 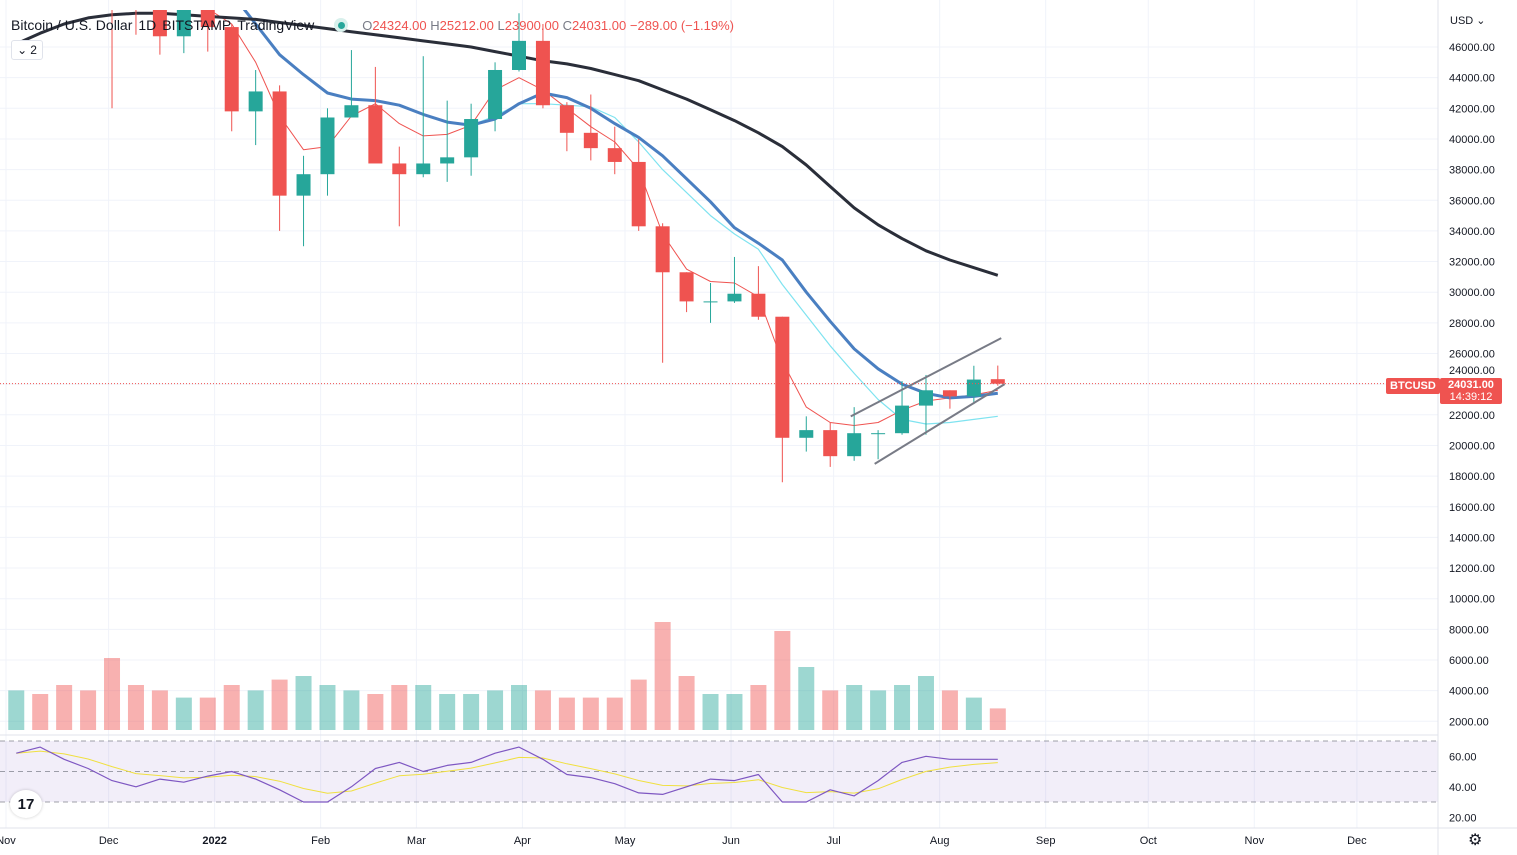 What do you see at coordinates (320, 841) in the screenshot?
I see `time-tick-label: Feb` at bounding box center [320, 841].